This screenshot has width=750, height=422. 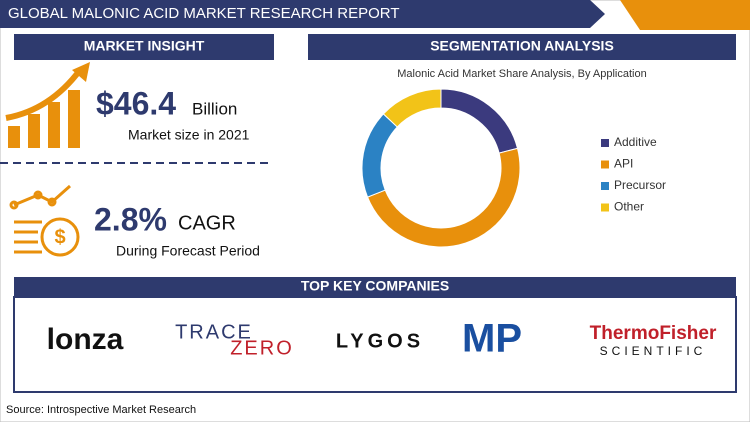 I want to click on header-band, so click(x=302, y=14).